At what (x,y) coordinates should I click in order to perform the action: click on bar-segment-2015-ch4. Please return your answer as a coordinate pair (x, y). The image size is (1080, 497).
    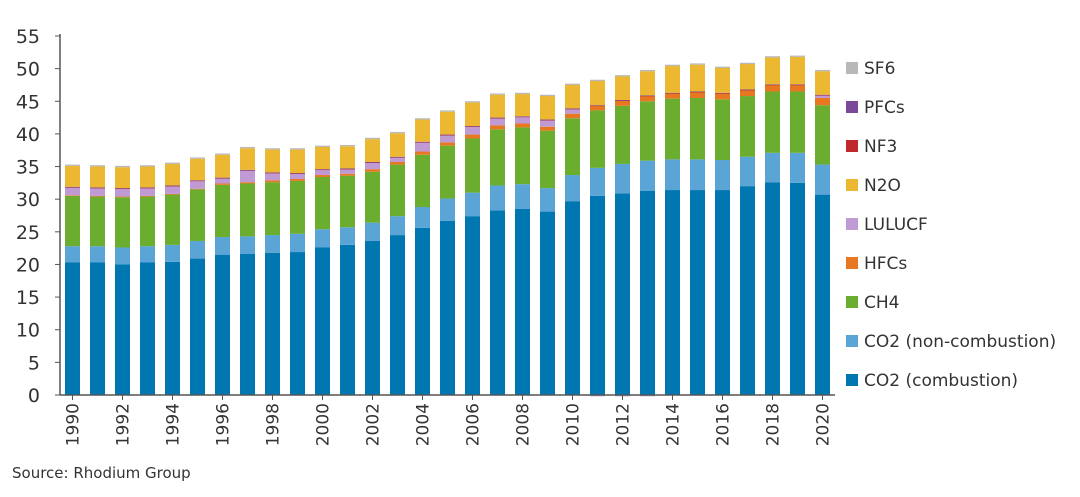
    Looking at the image, I should click on (697, 129).